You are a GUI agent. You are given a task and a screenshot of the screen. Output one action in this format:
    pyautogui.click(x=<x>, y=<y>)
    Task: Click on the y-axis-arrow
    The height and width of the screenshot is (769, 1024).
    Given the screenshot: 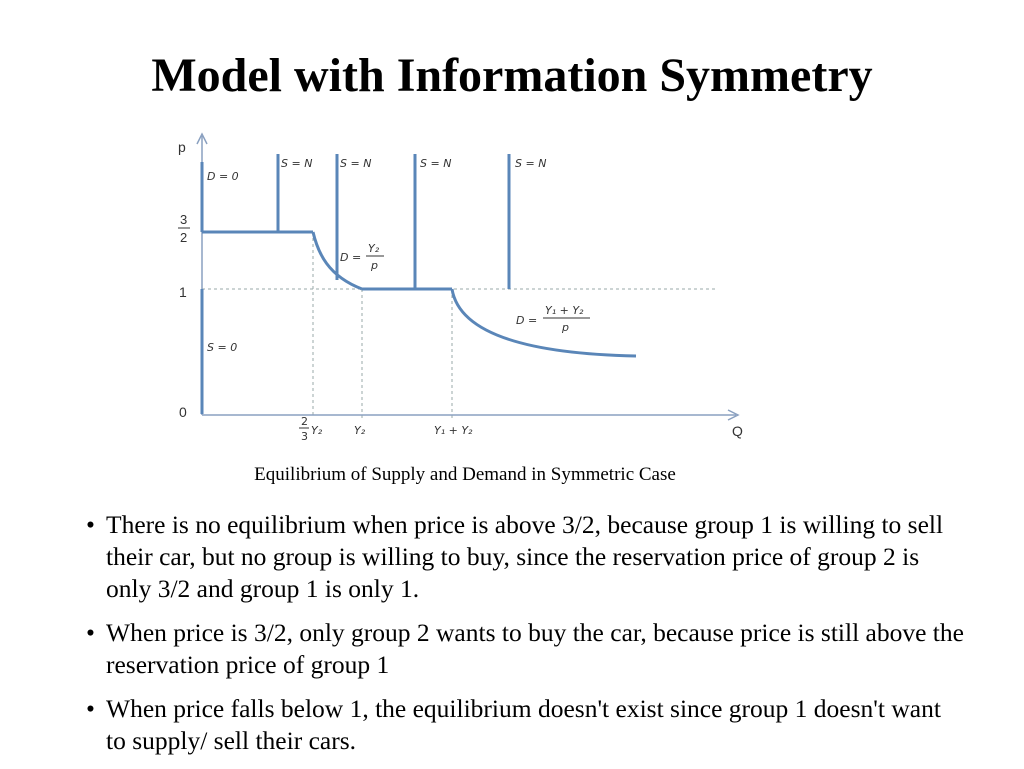 What is the action you would take?
    pyautogui.click(x=202, y=138)
    